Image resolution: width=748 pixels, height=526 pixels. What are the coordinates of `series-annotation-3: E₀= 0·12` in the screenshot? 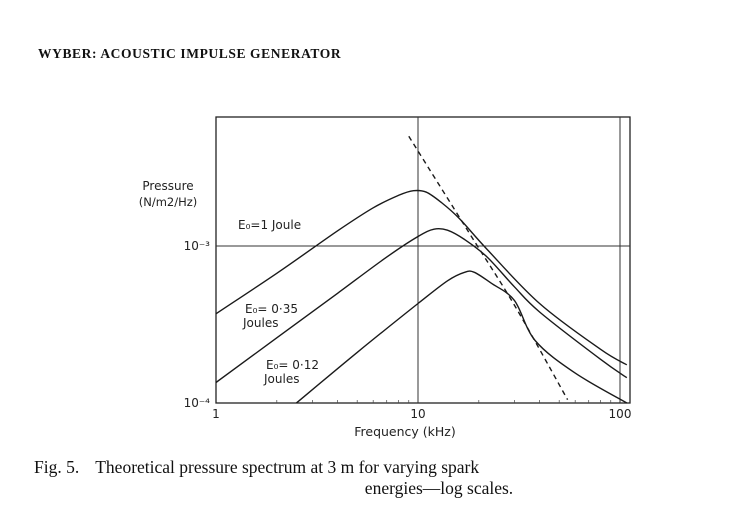 It's located at (292, 365).